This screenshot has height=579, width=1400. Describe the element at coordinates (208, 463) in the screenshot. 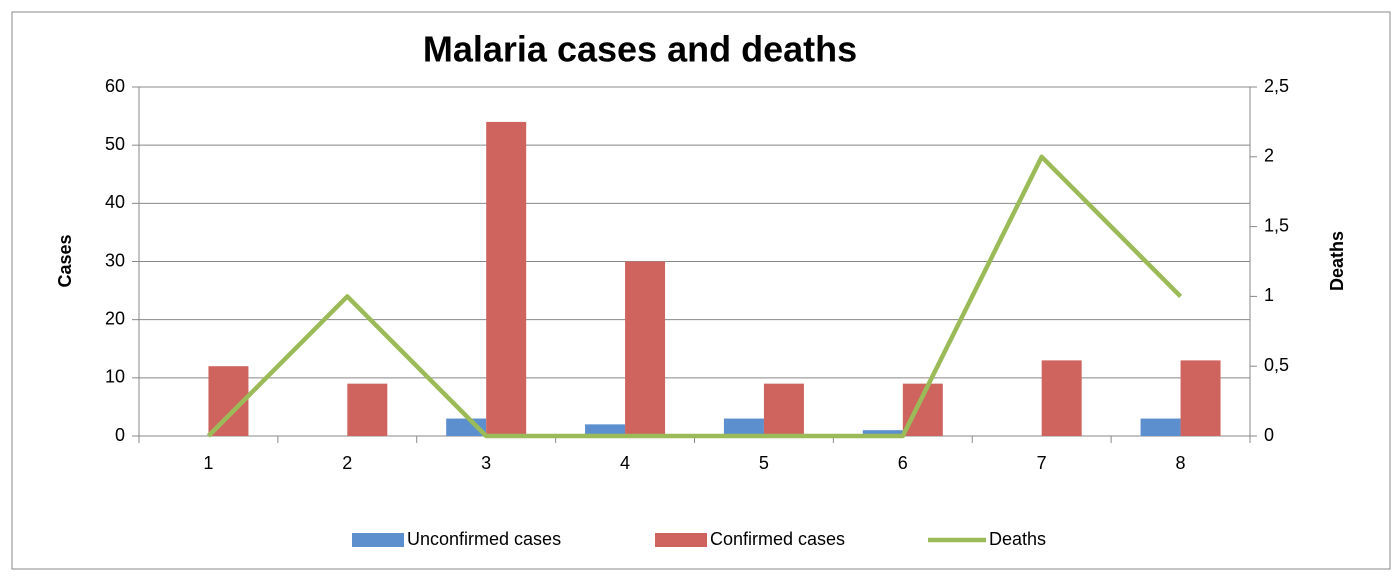

I see `x-tick-label: 1` at that location.